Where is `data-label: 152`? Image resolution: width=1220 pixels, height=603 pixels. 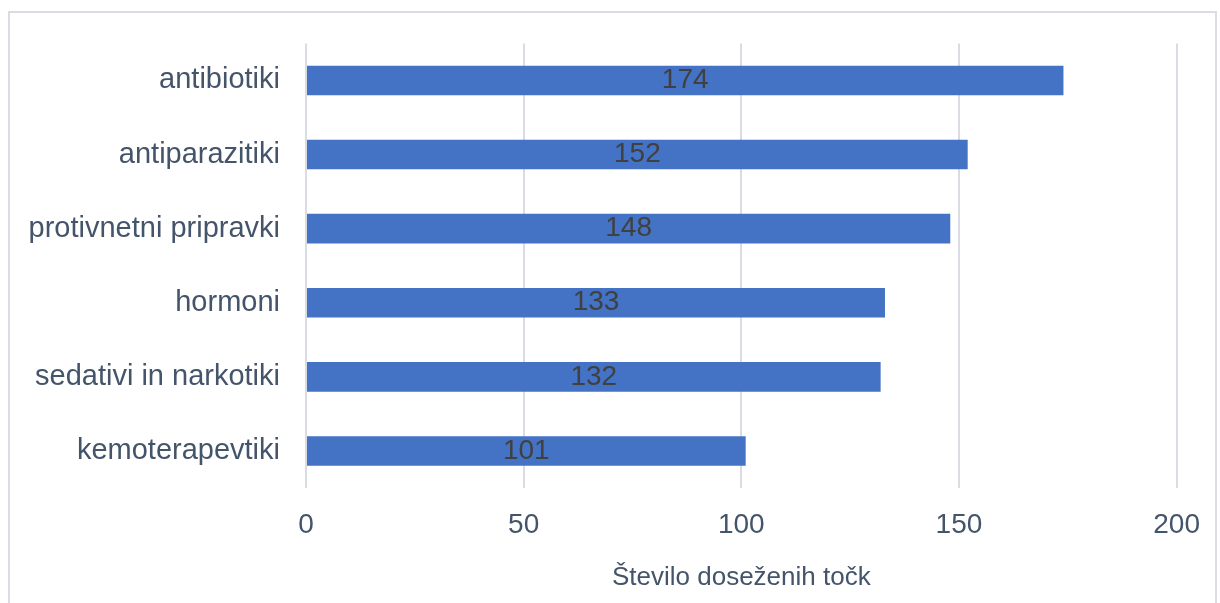
data-label: 152 is located at coordinates (637, 153).